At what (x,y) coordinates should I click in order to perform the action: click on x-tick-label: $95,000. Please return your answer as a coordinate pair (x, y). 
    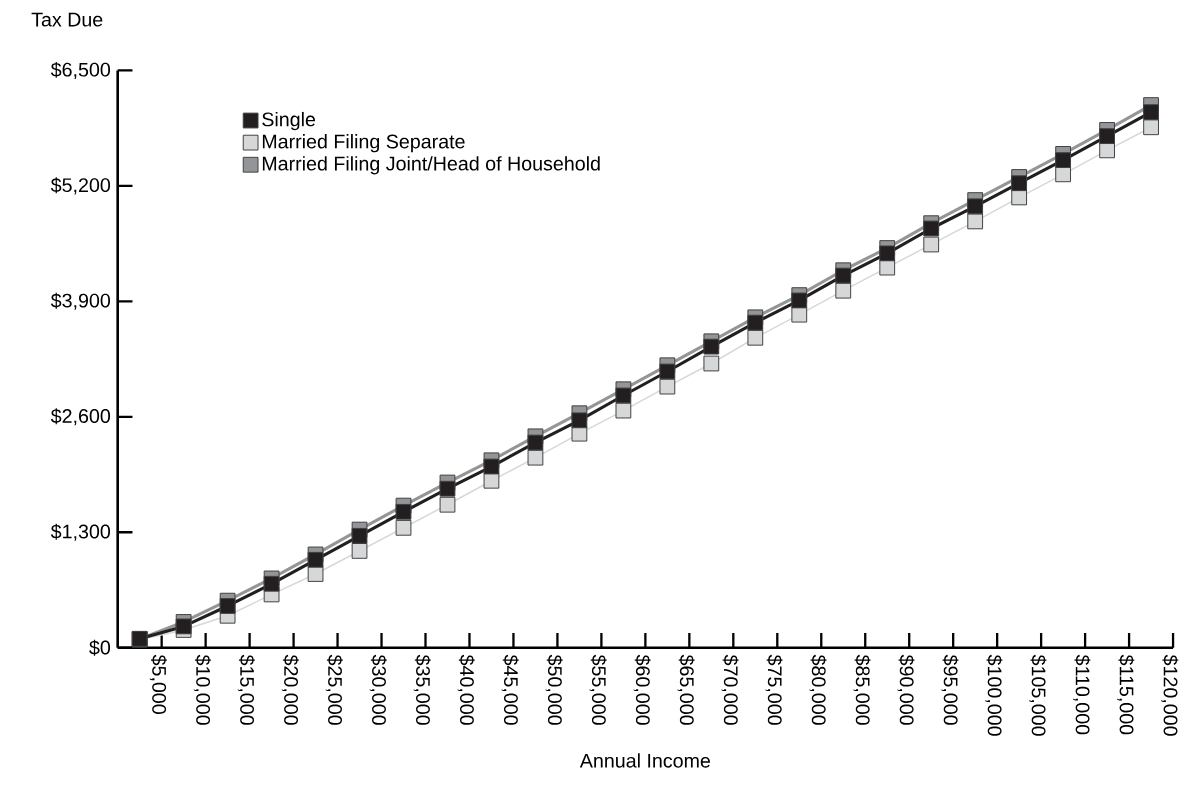
    Looking at the image, I should click on (950, 689).